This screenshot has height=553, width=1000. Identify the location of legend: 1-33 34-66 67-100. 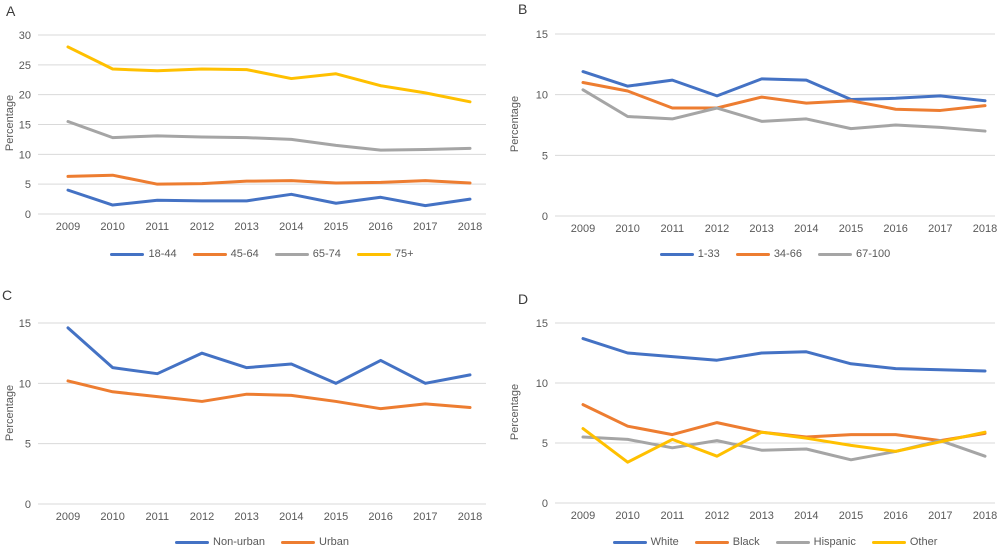
(775, 254).